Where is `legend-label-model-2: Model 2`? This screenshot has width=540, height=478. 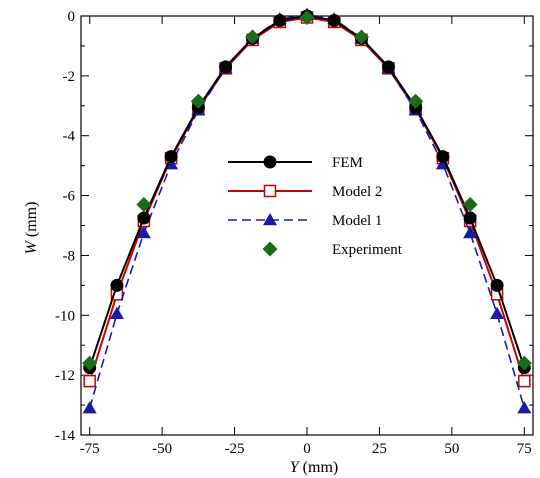 legend-label-model-2: Model 2 is located at coordinates (357, 192).